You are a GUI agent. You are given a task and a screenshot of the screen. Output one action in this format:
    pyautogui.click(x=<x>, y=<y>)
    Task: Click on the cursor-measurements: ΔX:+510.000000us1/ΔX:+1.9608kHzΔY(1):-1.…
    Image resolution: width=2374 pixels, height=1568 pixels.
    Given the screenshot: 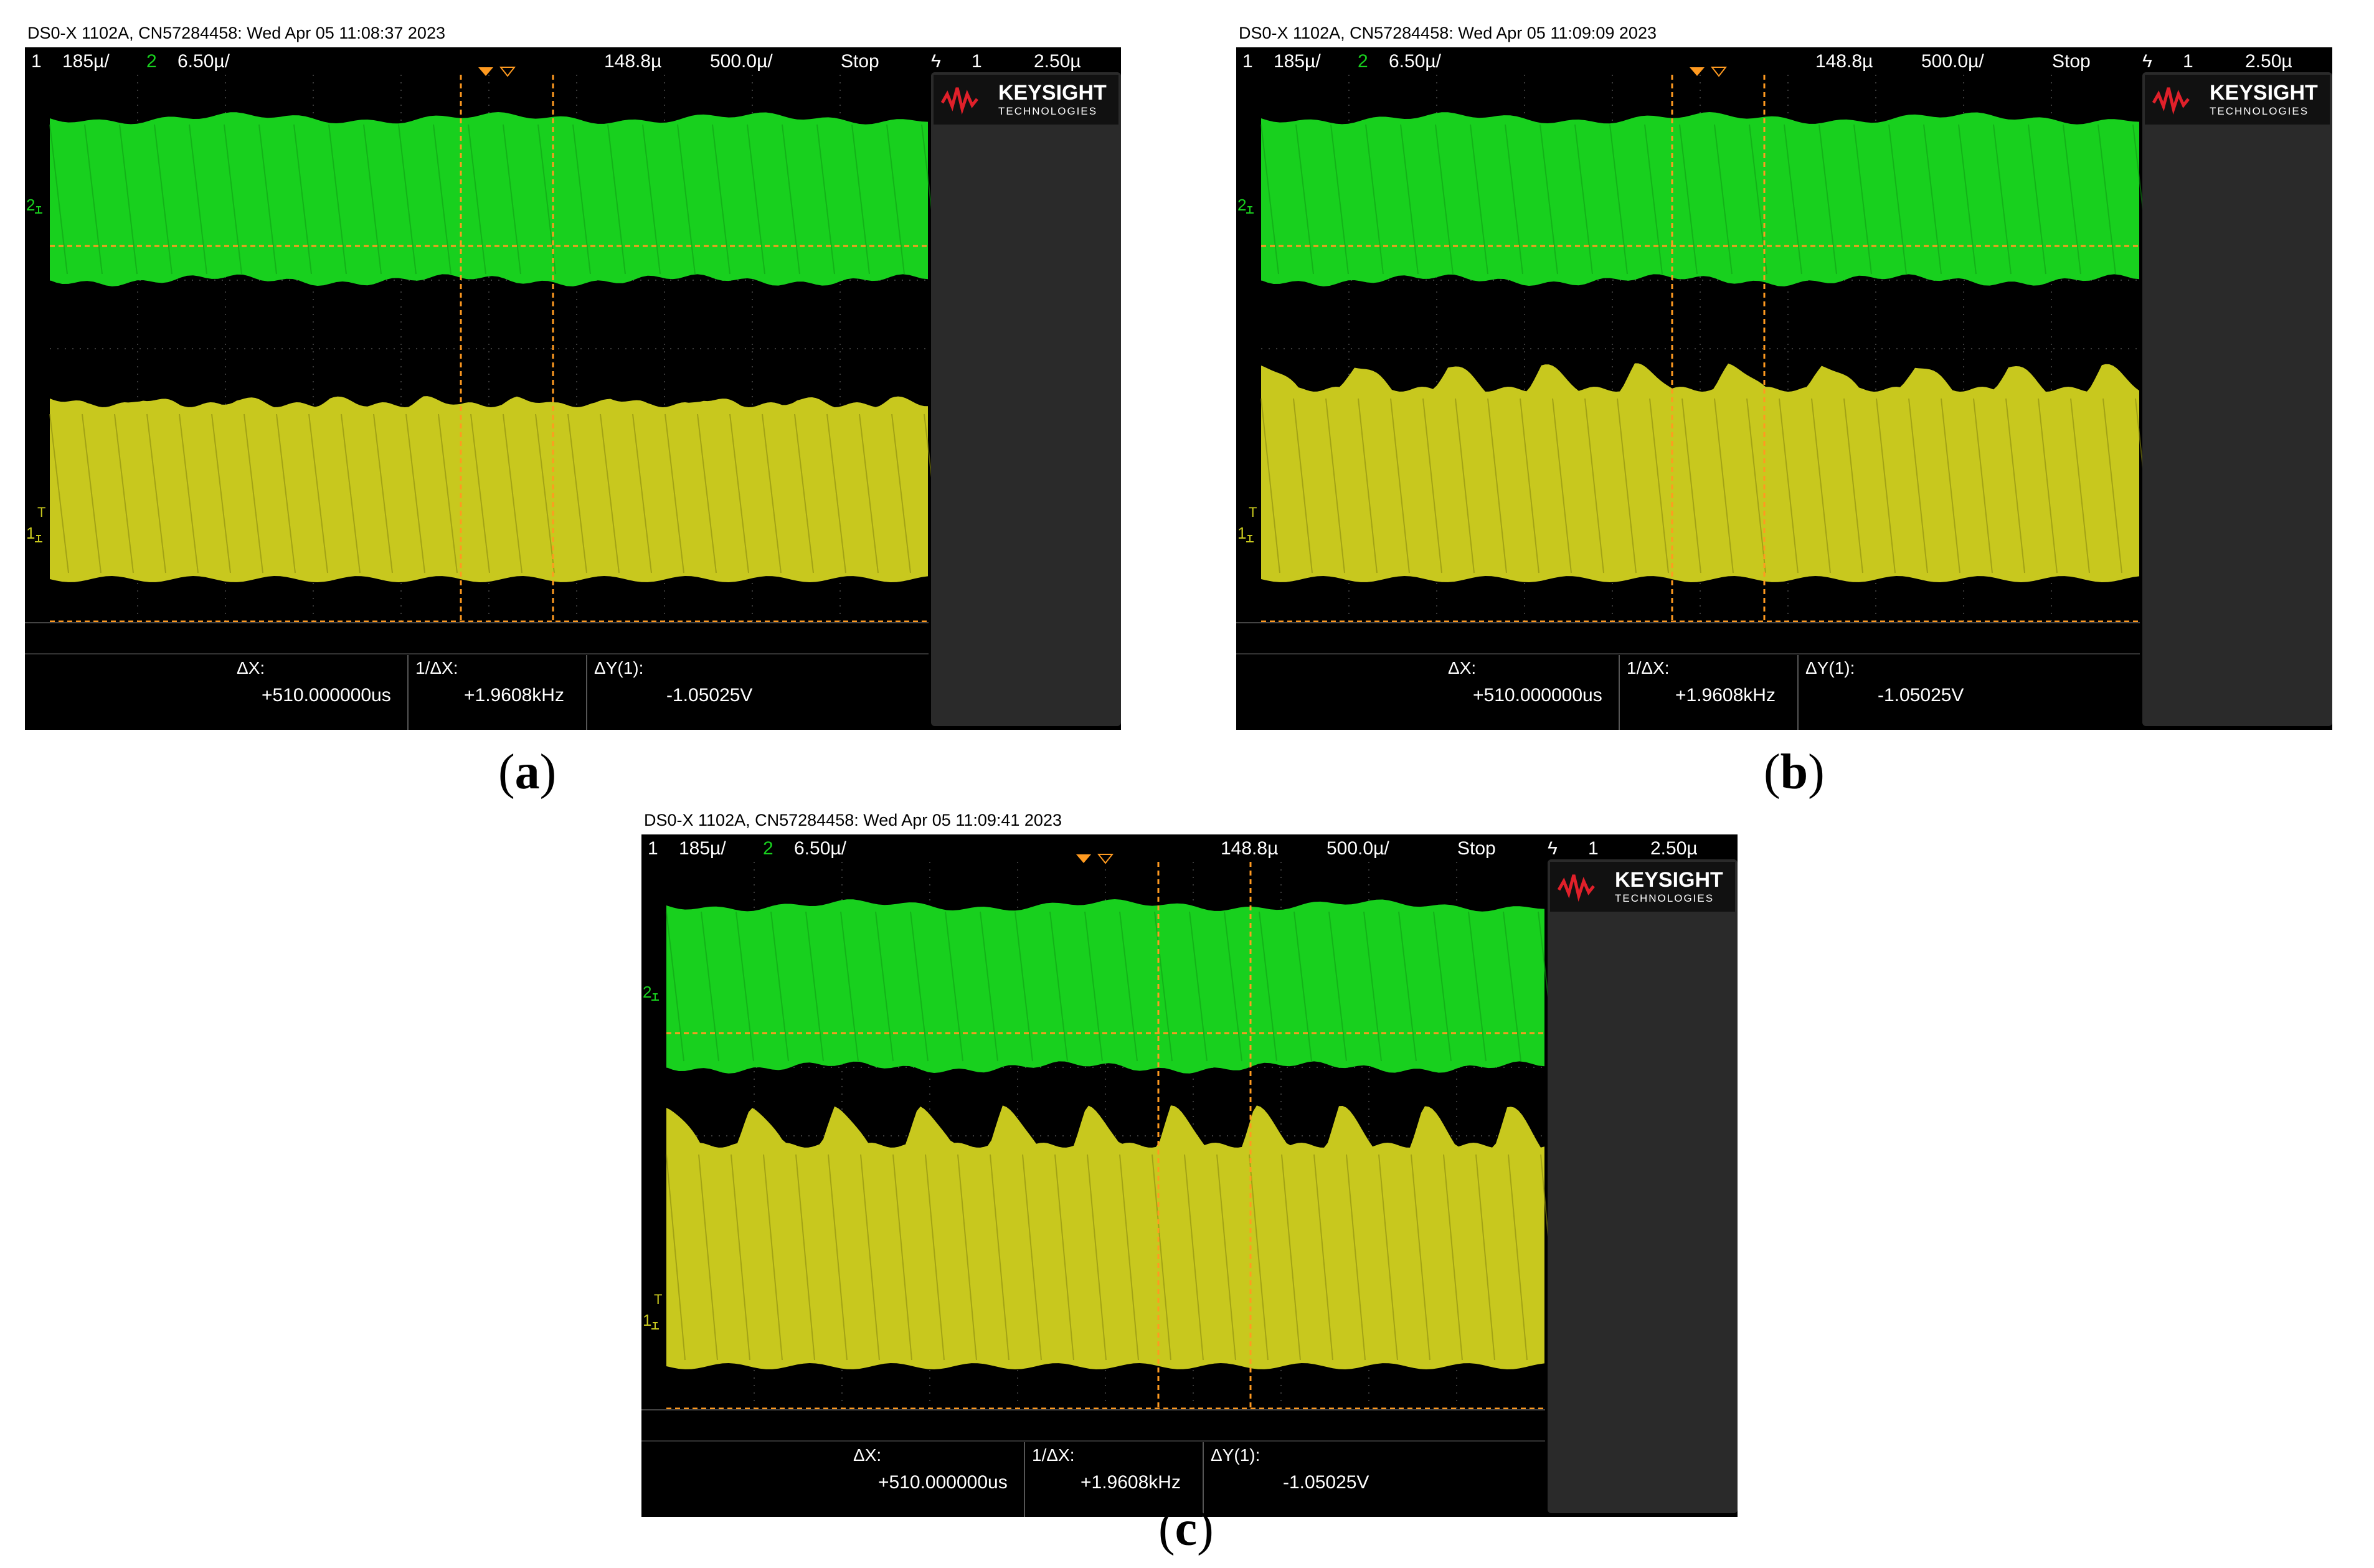 What is the action you would take?
    pyautogui.click(x=1093, y=1463)
    